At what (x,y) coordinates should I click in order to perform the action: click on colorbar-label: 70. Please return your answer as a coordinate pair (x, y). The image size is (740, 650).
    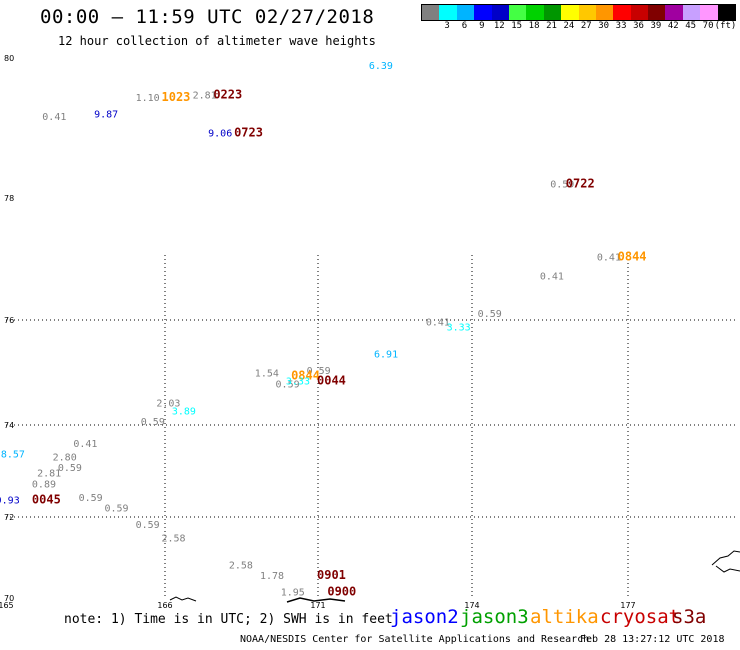
    Looking at the image, I should click on (708, 26).